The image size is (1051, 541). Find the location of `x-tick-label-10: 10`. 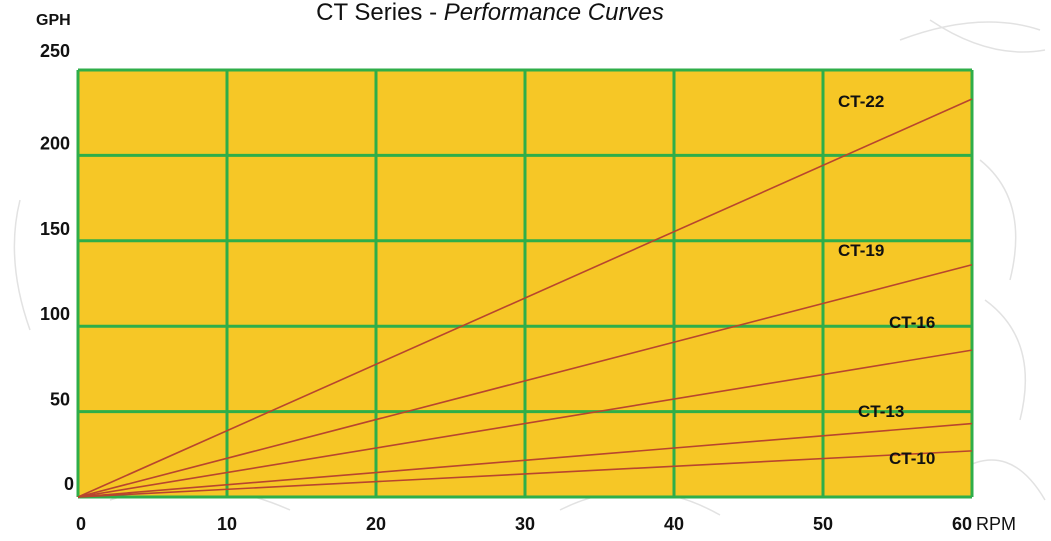

x-tick-label-10: 10 is located at coordinates (227, 524).